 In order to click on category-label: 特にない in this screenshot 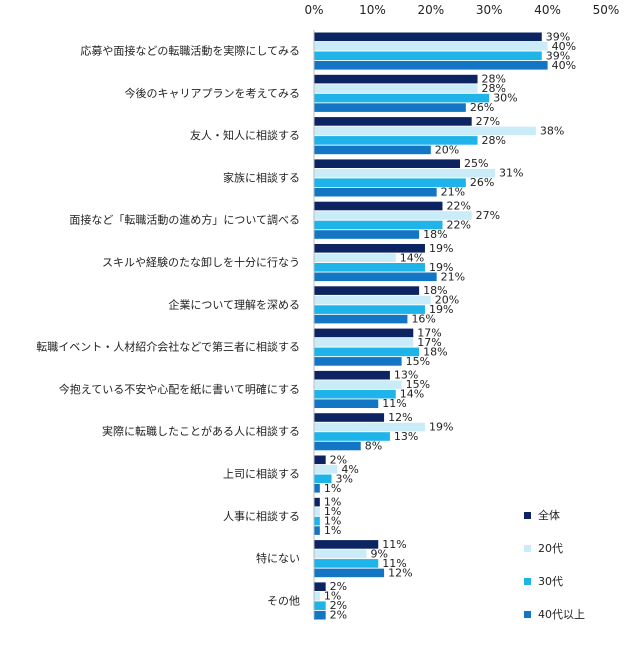, I will do `click(278, 558)`.